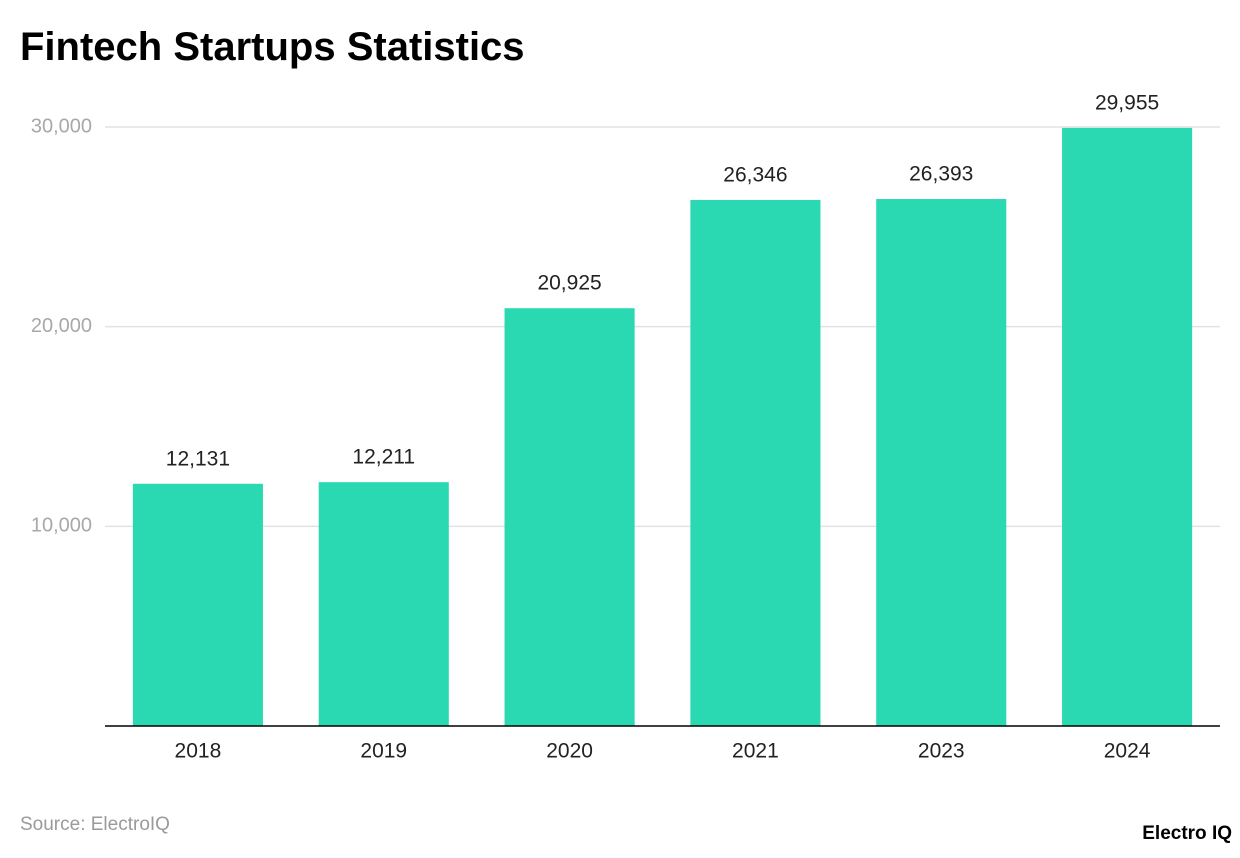 The width and height of the screenshot is (1240, 858). Describe the element at coordinates (569, 283) in the screenshot. I see `value-label: 20,925` at that location.